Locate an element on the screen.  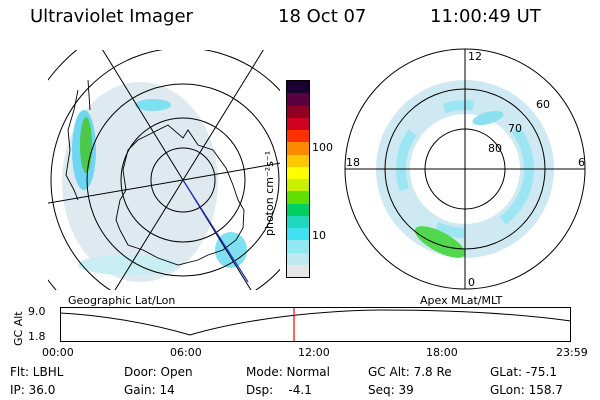
colorbar-tick: 100 is located at coordinates (322, 147).